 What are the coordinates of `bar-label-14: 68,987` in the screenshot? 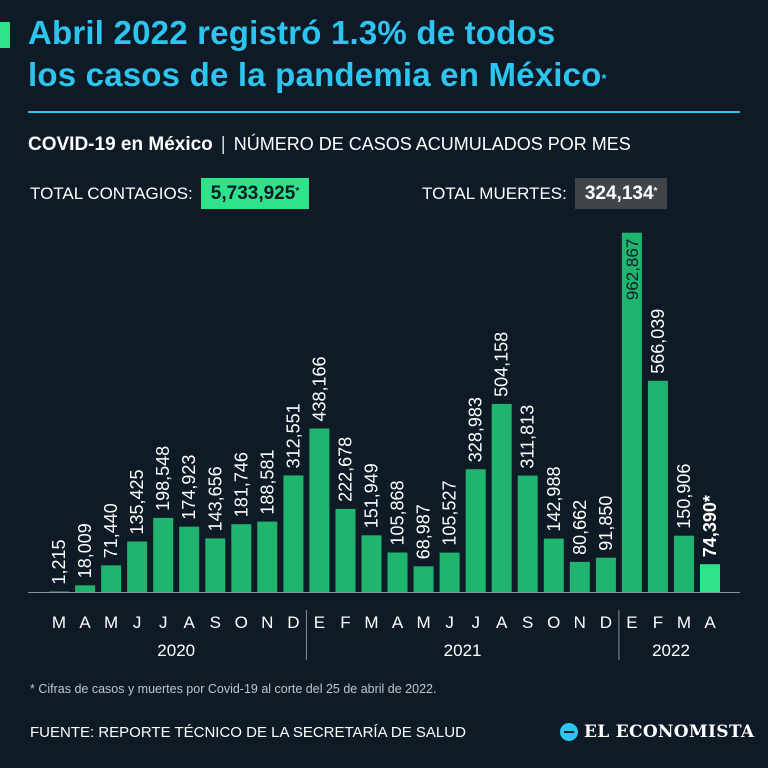 It's located at (424, 531).